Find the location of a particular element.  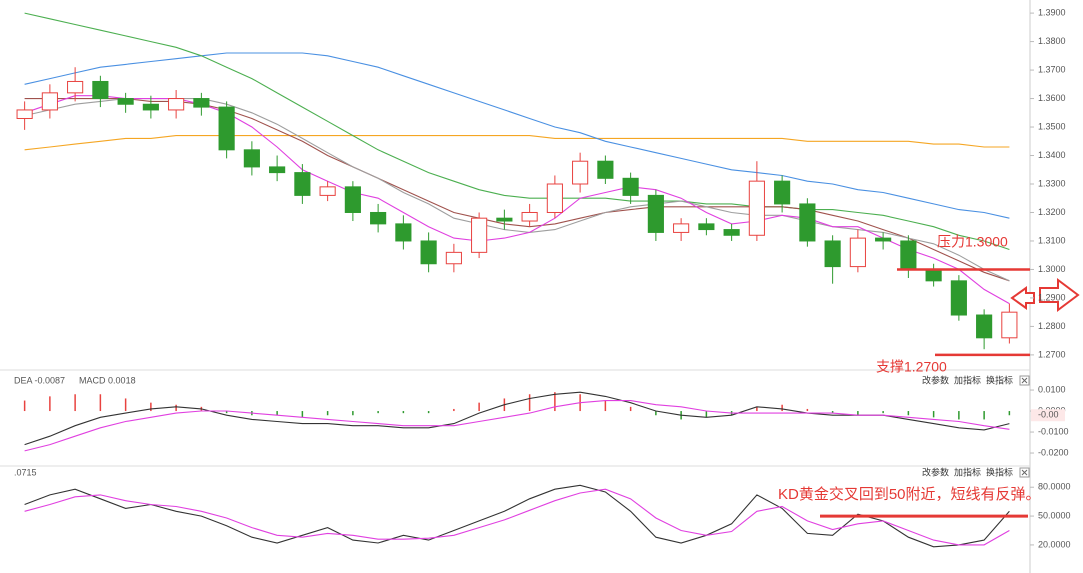

y-tick-label: 1.2800 is located at coordinates (1052, 326).